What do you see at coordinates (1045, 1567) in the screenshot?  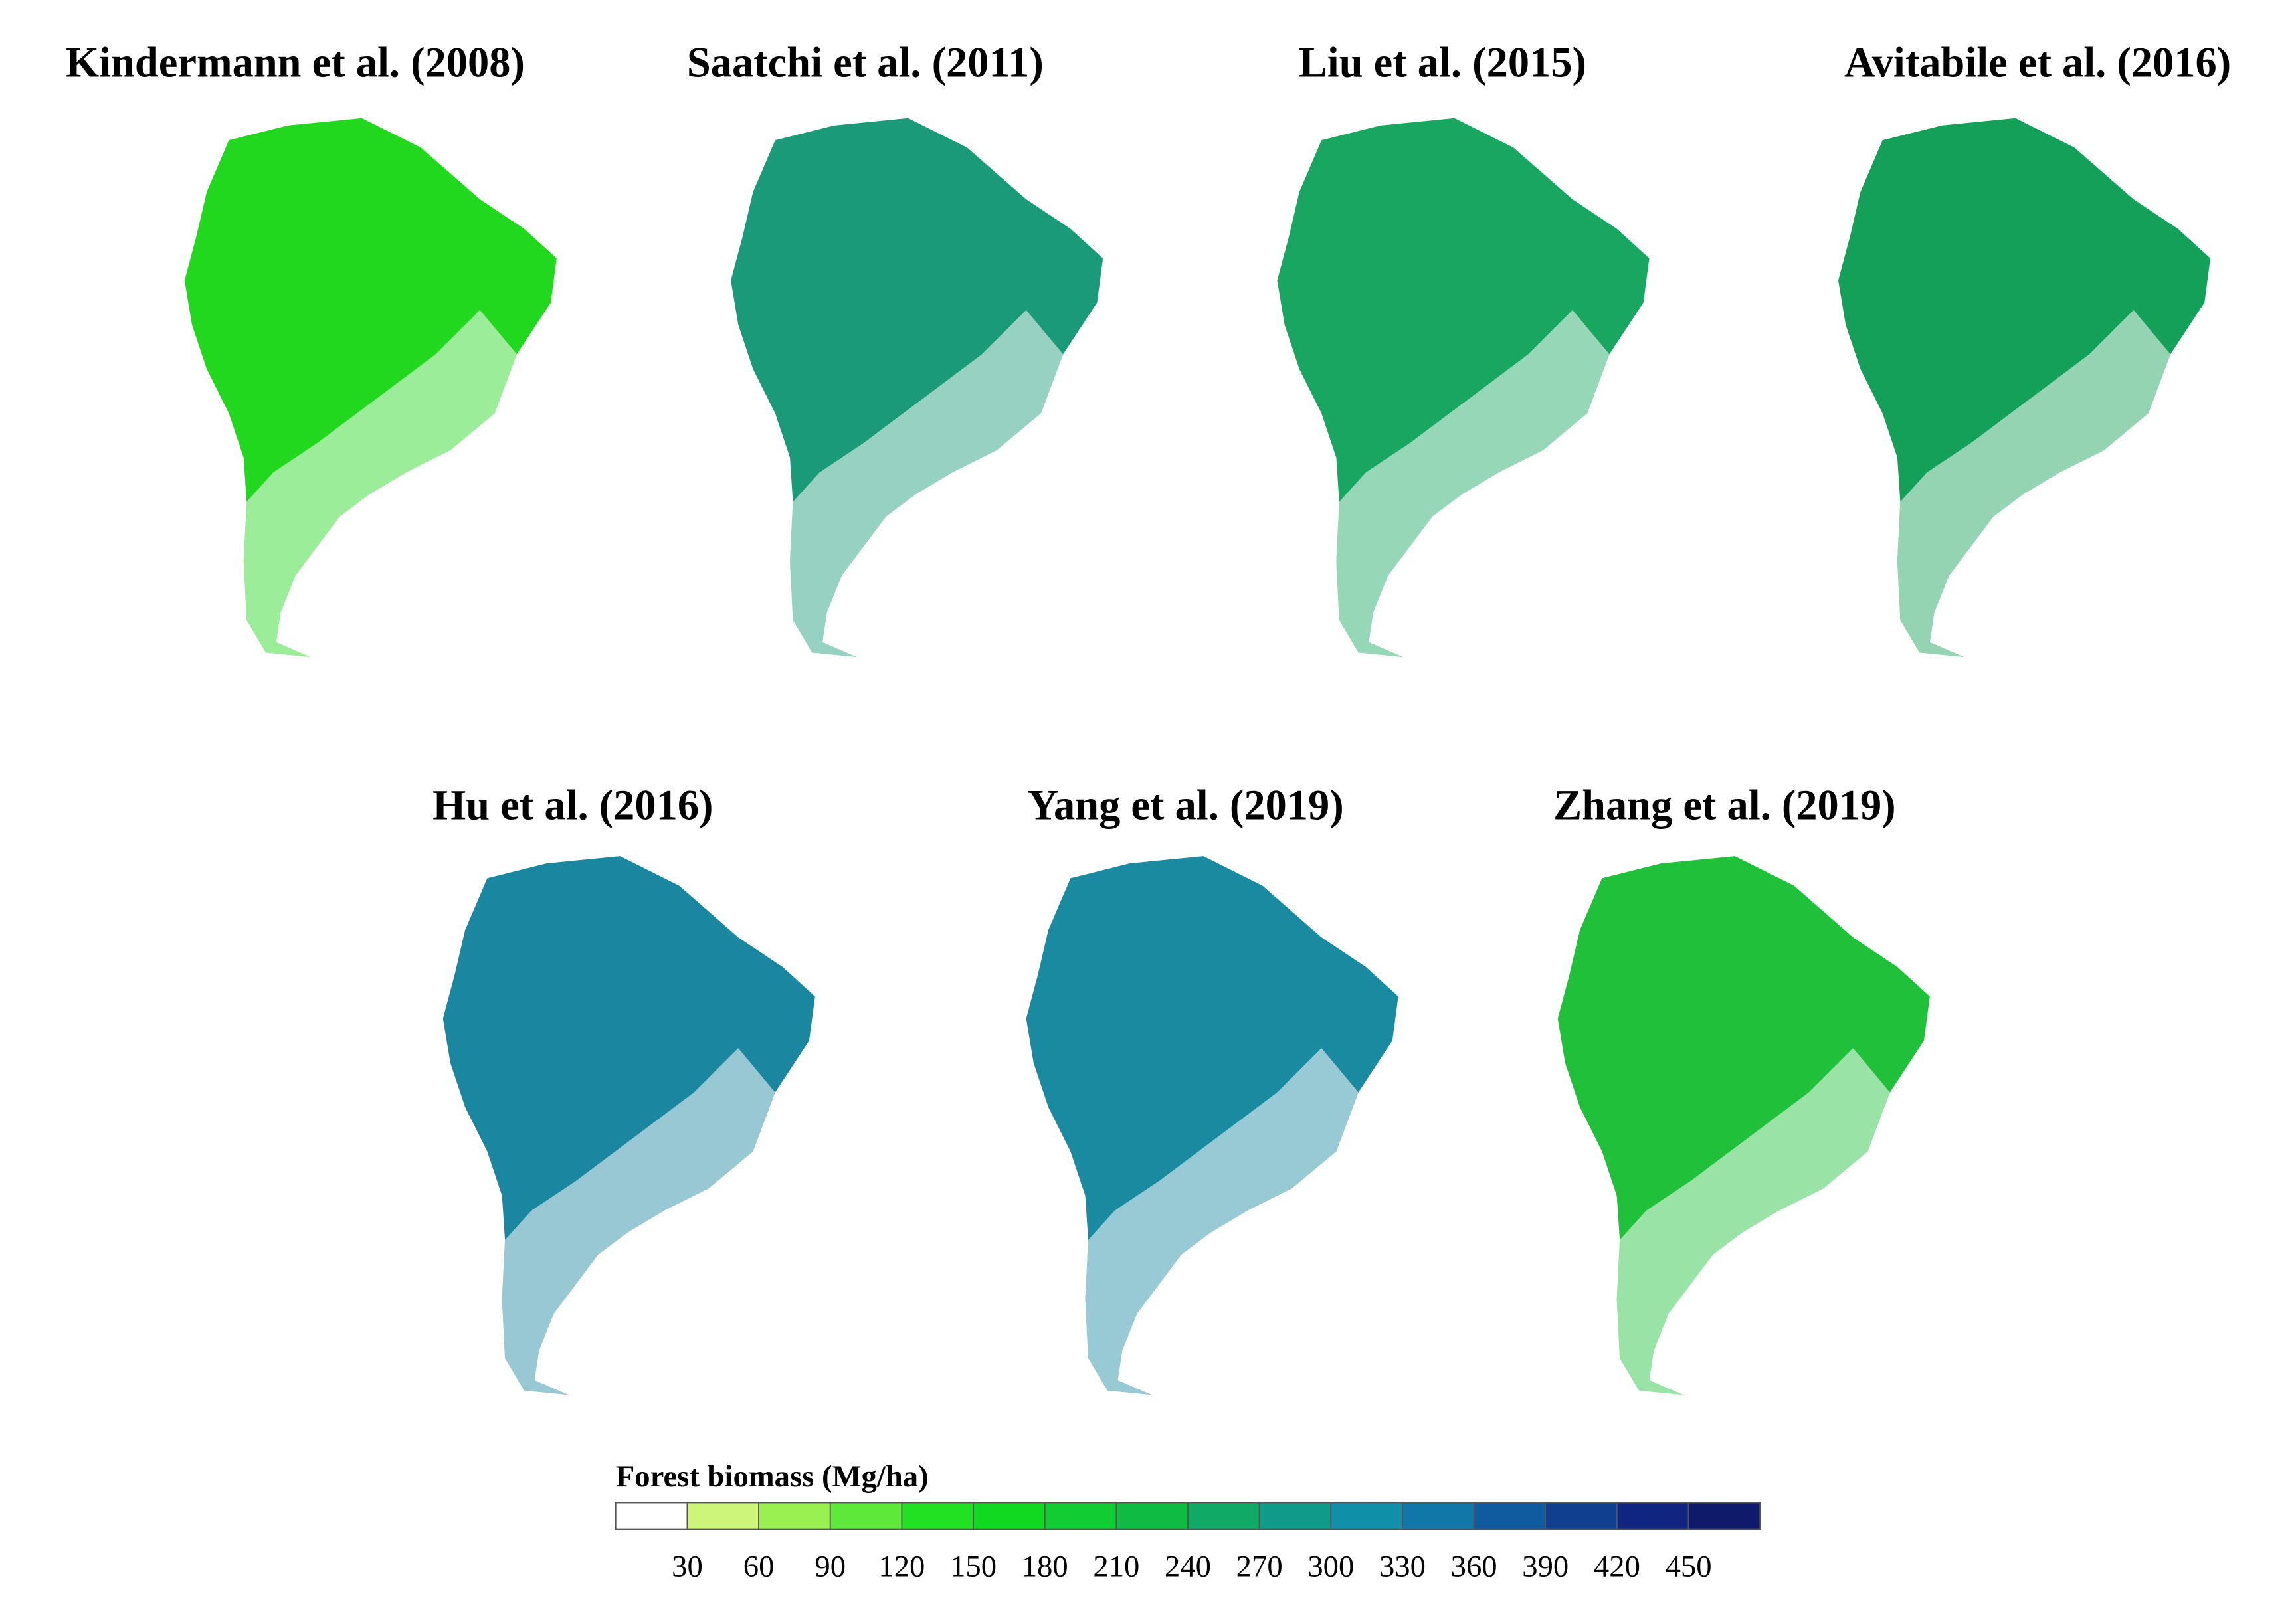 I see `colorbar-tick-label: 180` at bounding box center [1045, 1567].